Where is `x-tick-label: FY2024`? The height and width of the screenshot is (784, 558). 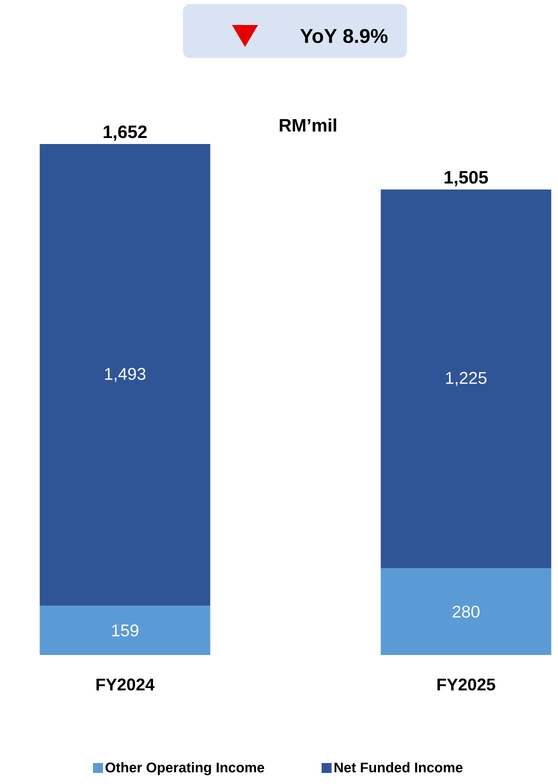 x-tick-label: FY2024 is located at coordinates (125, 684).